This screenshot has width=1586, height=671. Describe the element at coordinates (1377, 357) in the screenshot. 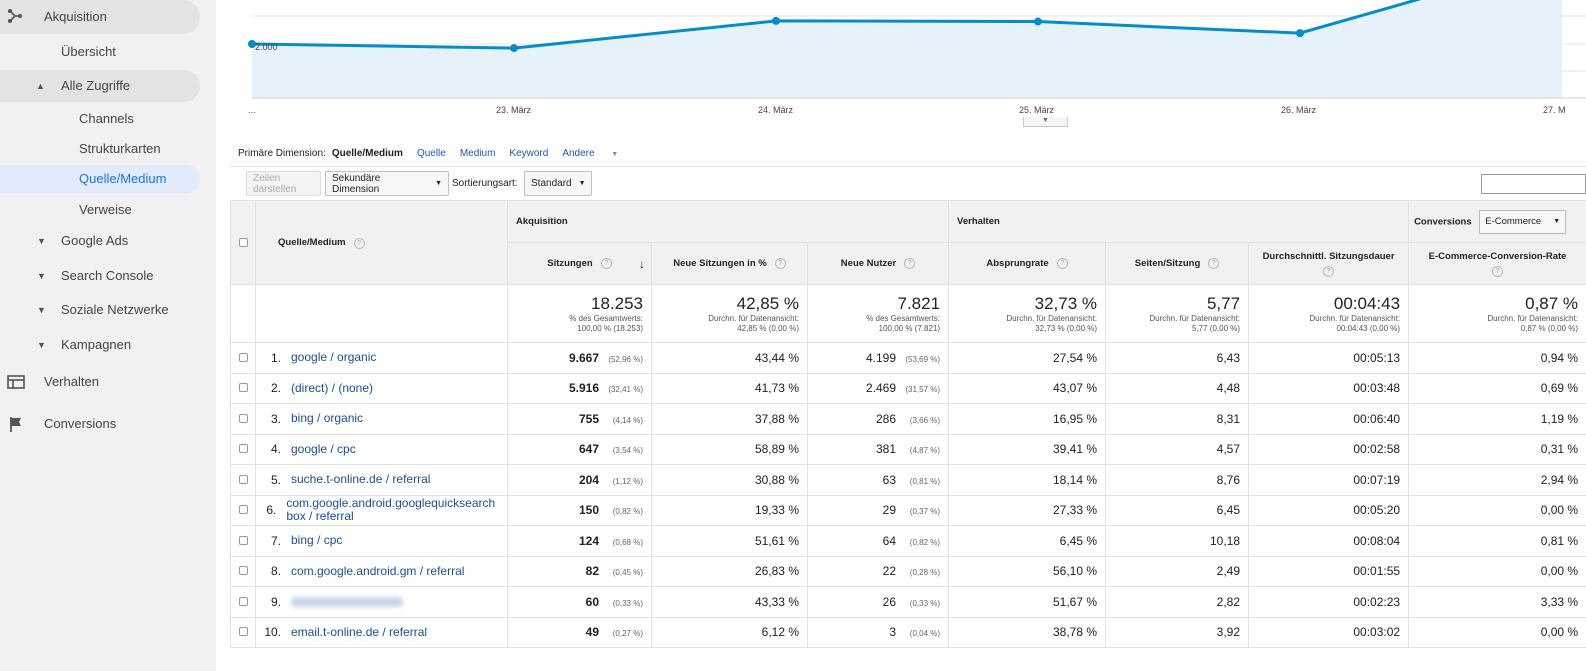

I see `duration-value: 00:05:13` at that location.